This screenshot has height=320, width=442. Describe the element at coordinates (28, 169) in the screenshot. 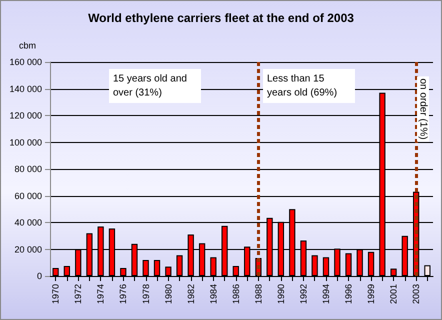

I see `y-tick-label: 80 000` at that location.